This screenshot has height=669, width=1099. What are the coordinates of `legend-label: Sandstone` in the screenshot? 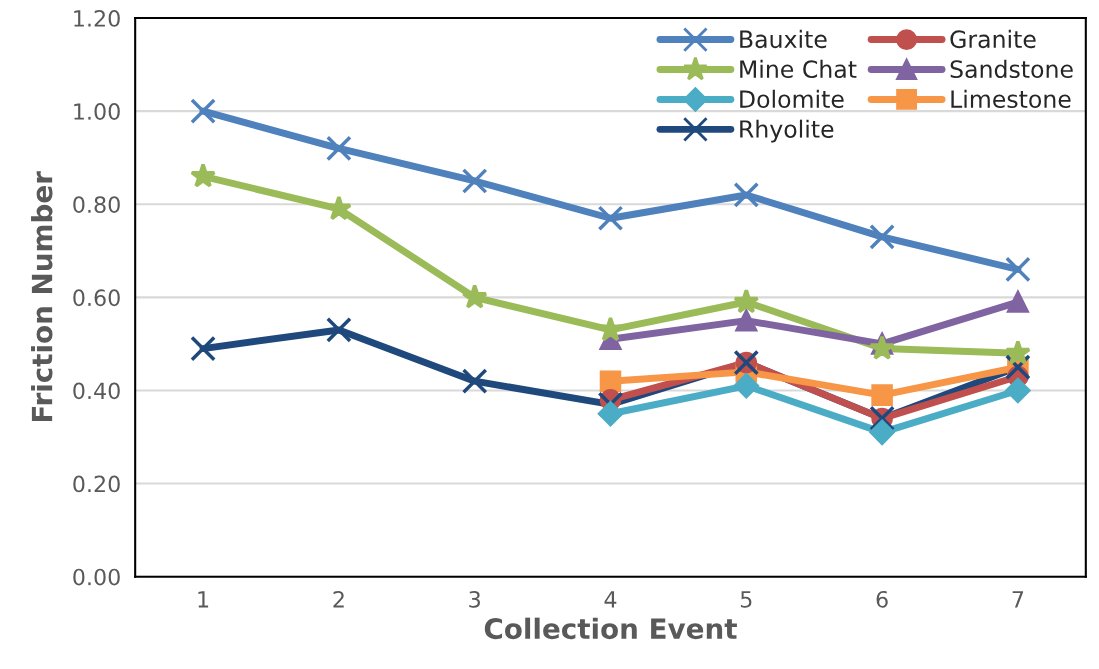 It's located at (1011, 69).